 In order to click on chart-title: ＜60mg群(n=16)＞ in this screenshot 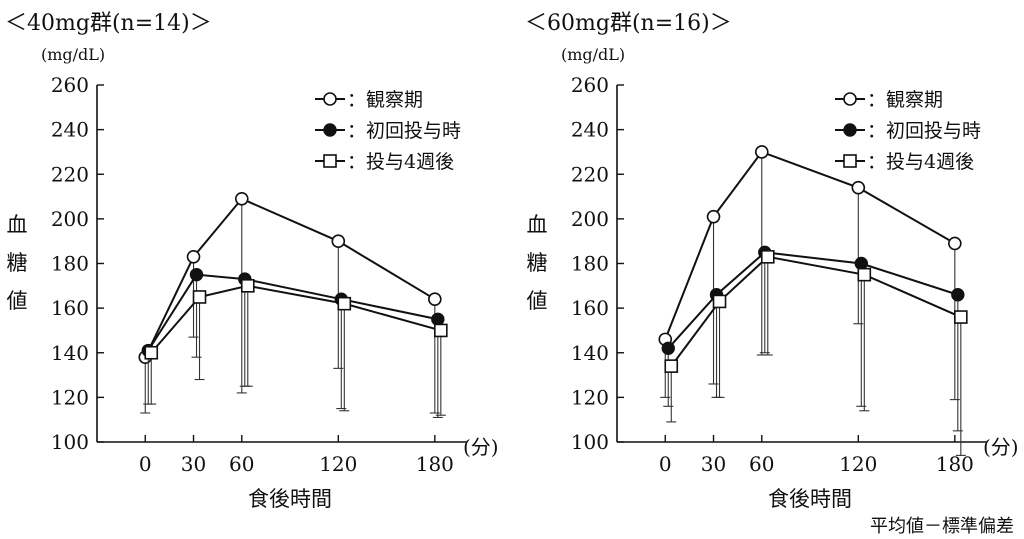, I will do `click(628, 23)`.